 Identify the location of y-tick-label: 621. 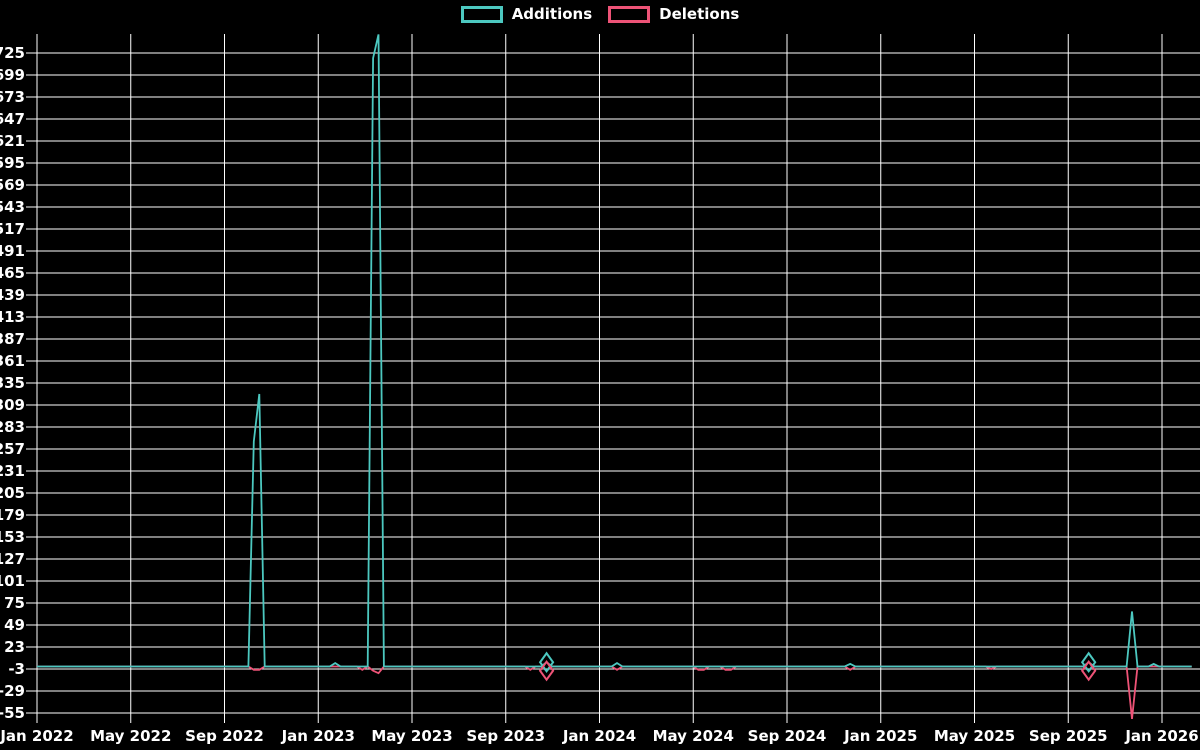
(12, 141).